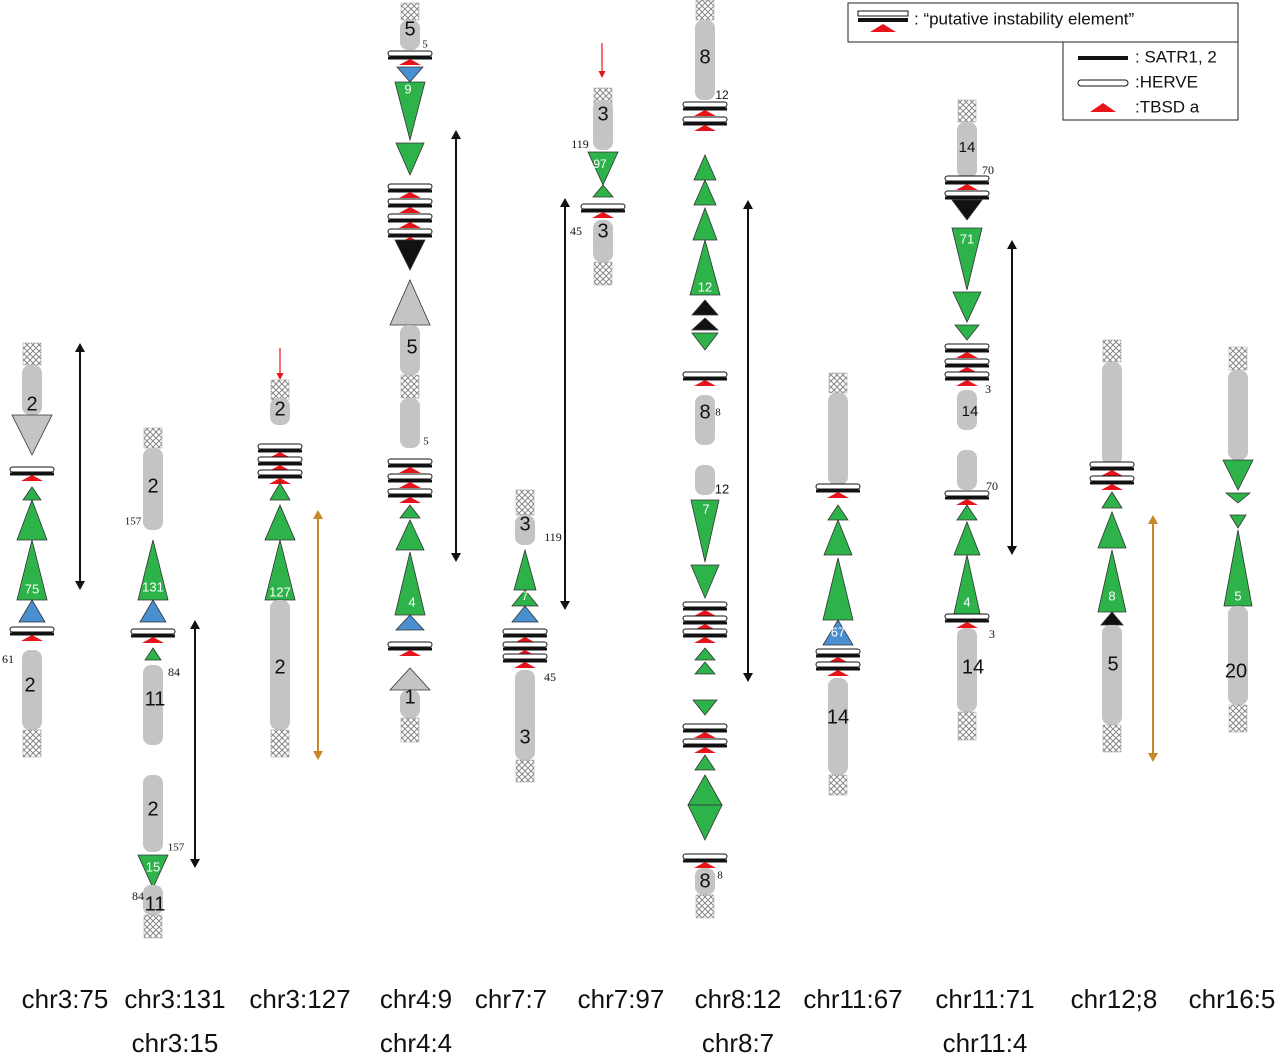  What do you see at coordinates (280, 568) in the screenshot?
I see `chromosome: 2 127 2` at bounding box center [280, 568].